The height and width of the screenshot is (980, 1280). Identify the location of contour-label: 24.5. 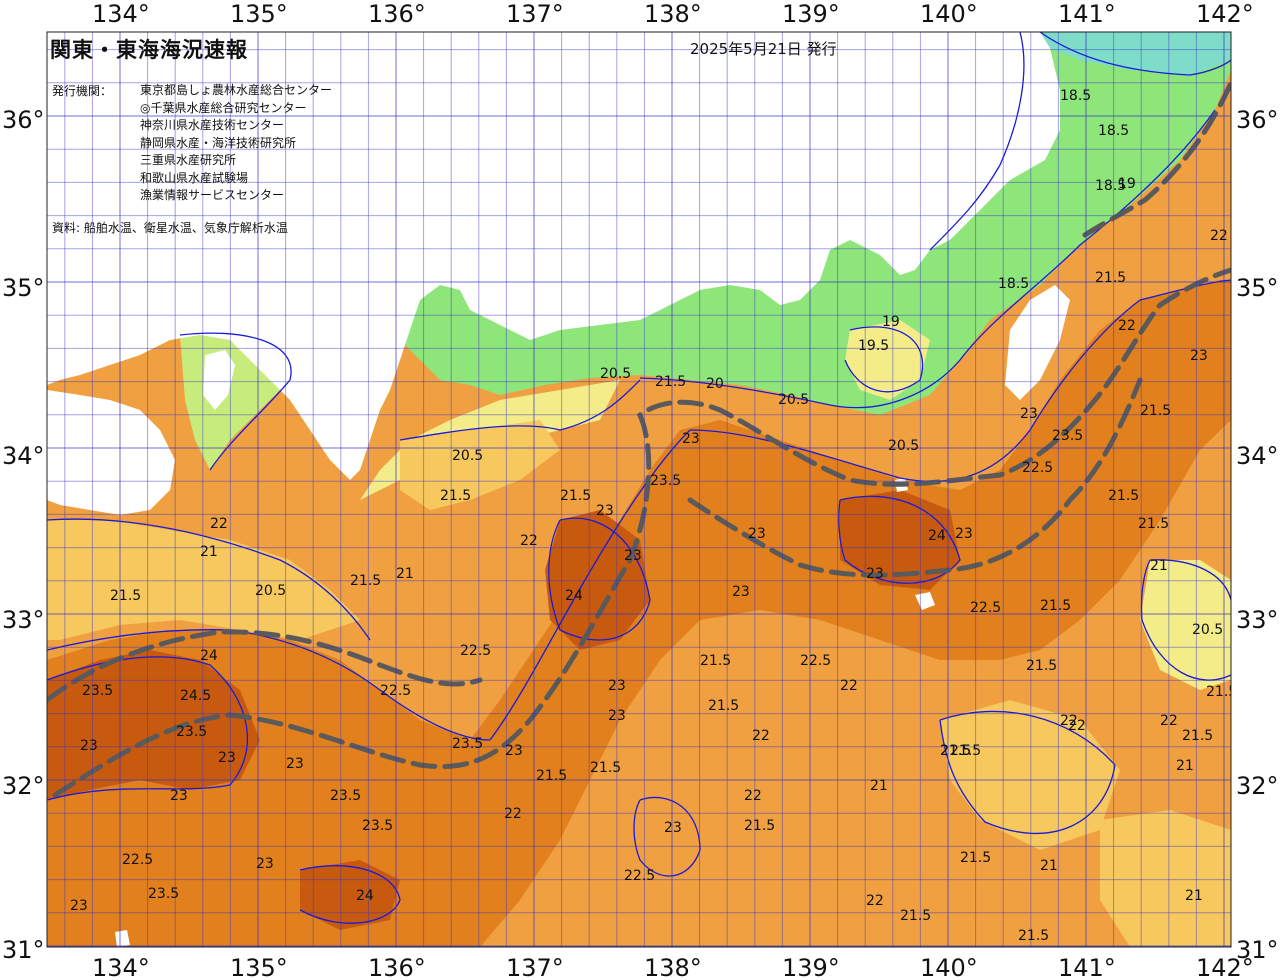
(195, 696).